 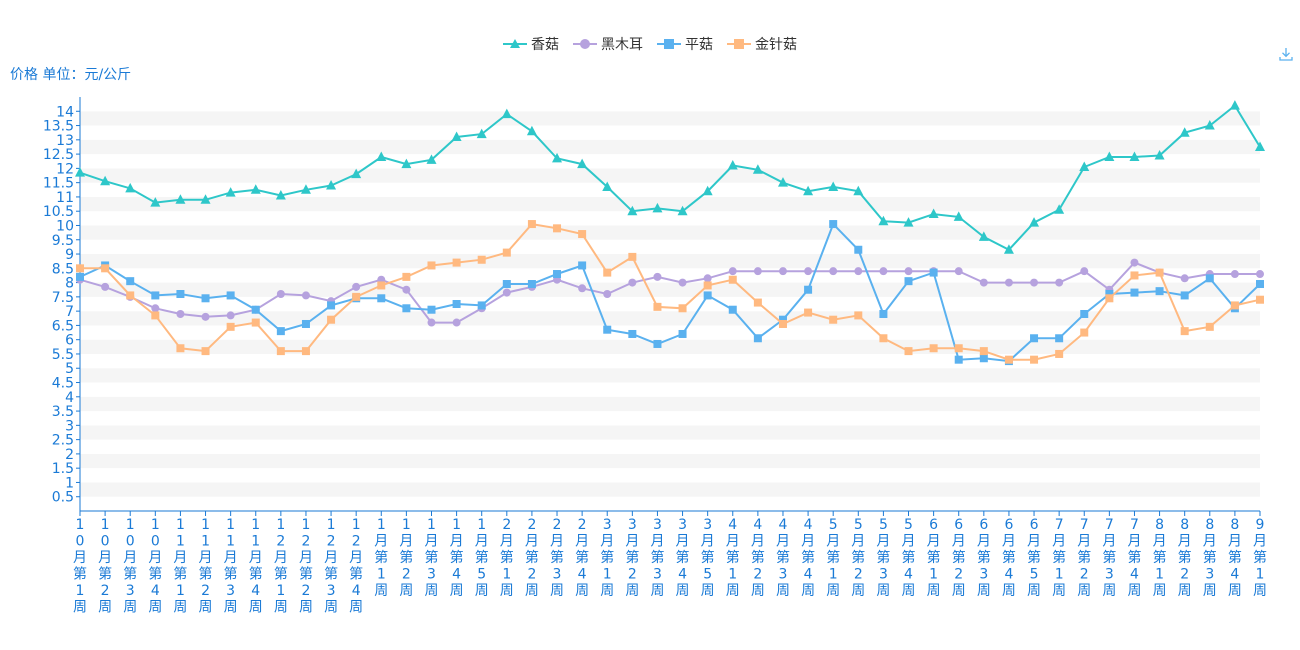 What do you see at coordinates (531, 44) in the screenshot?
I see `legend-item: 香菇` at bounding box center [531, 44].